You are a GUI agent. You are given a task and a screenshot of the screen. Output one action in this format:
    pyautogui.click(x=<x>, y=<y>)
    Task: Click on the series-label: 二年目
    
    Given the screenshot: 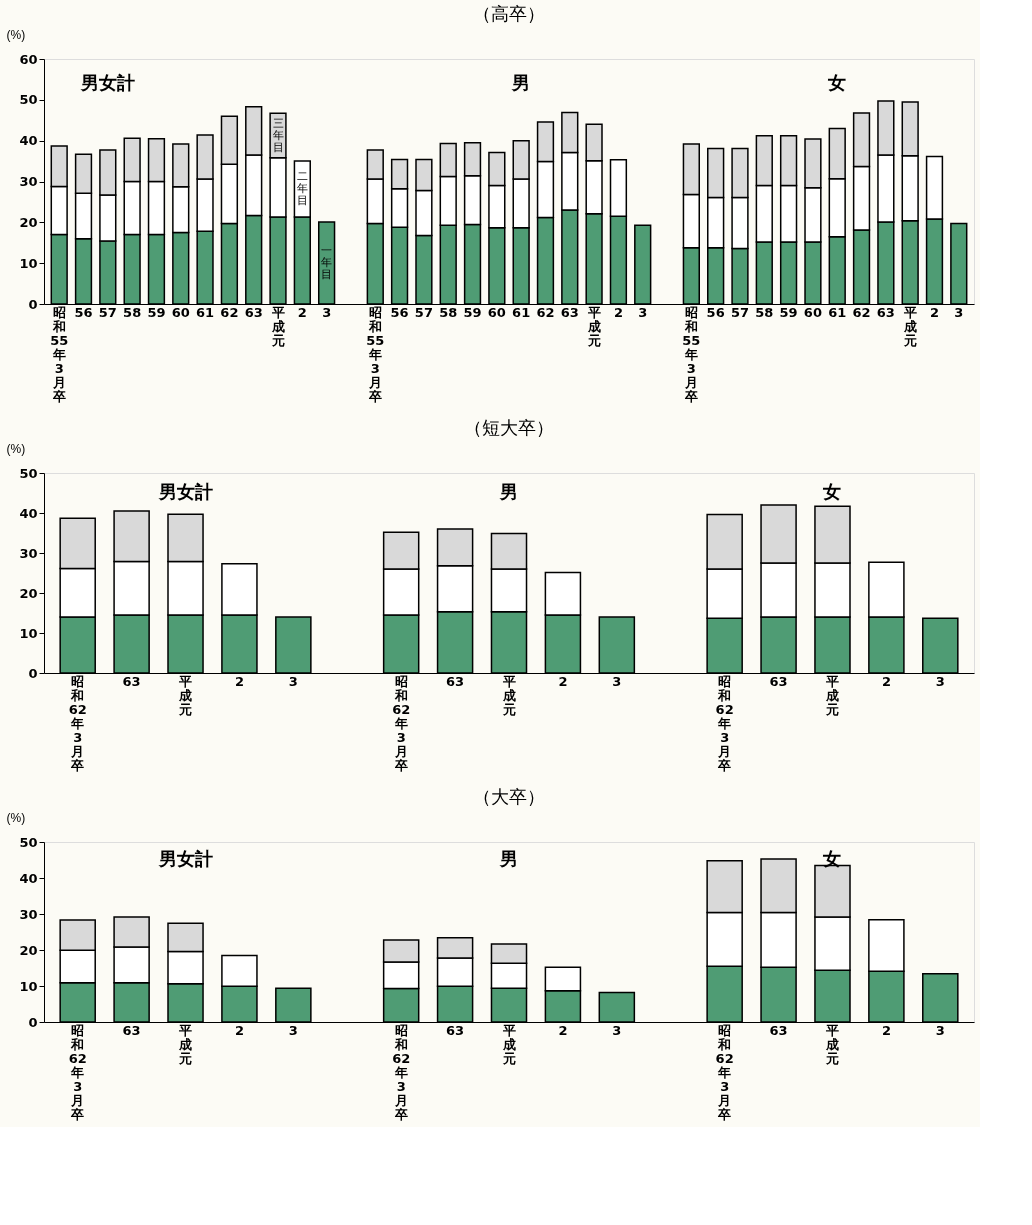 What is the action you would take?
    pyautogui.click(x=302, y=189)
    